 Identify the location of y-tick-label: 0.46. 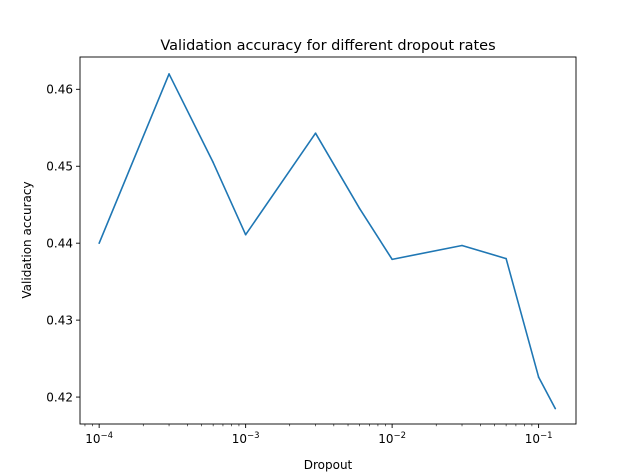
(59, 90).